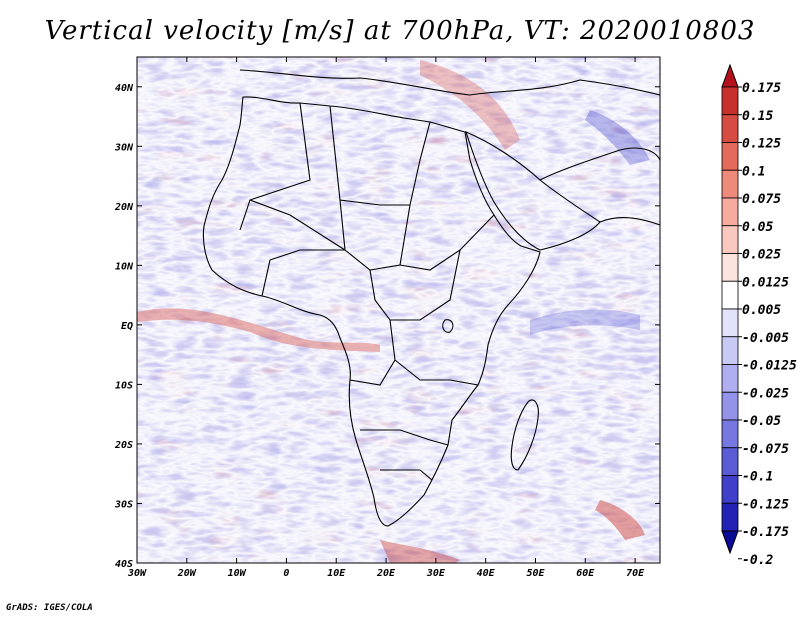  Describe the element at coordinates (761, 421) in the screenshot. I see `colorbar-label: -0.05` at that location.